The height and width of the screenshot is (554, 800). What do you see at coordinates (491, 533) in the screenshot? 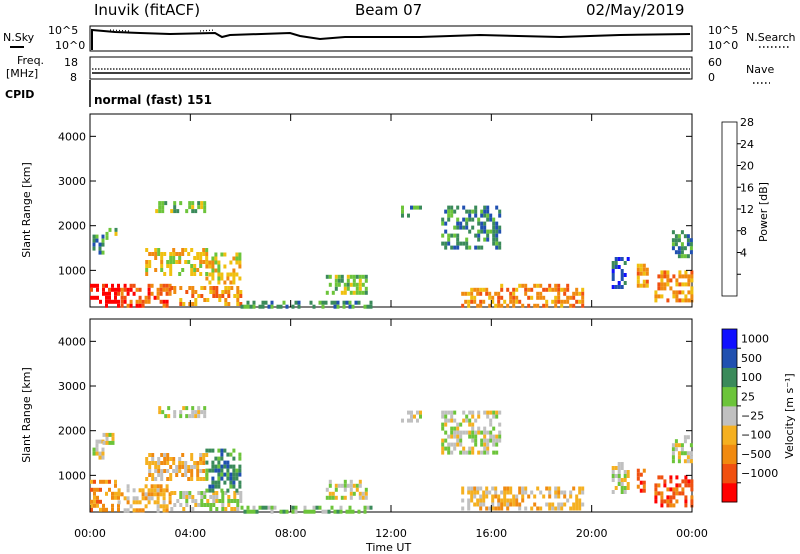
I see `time-tick-label: 16:00` at bounding box center [491, 533].